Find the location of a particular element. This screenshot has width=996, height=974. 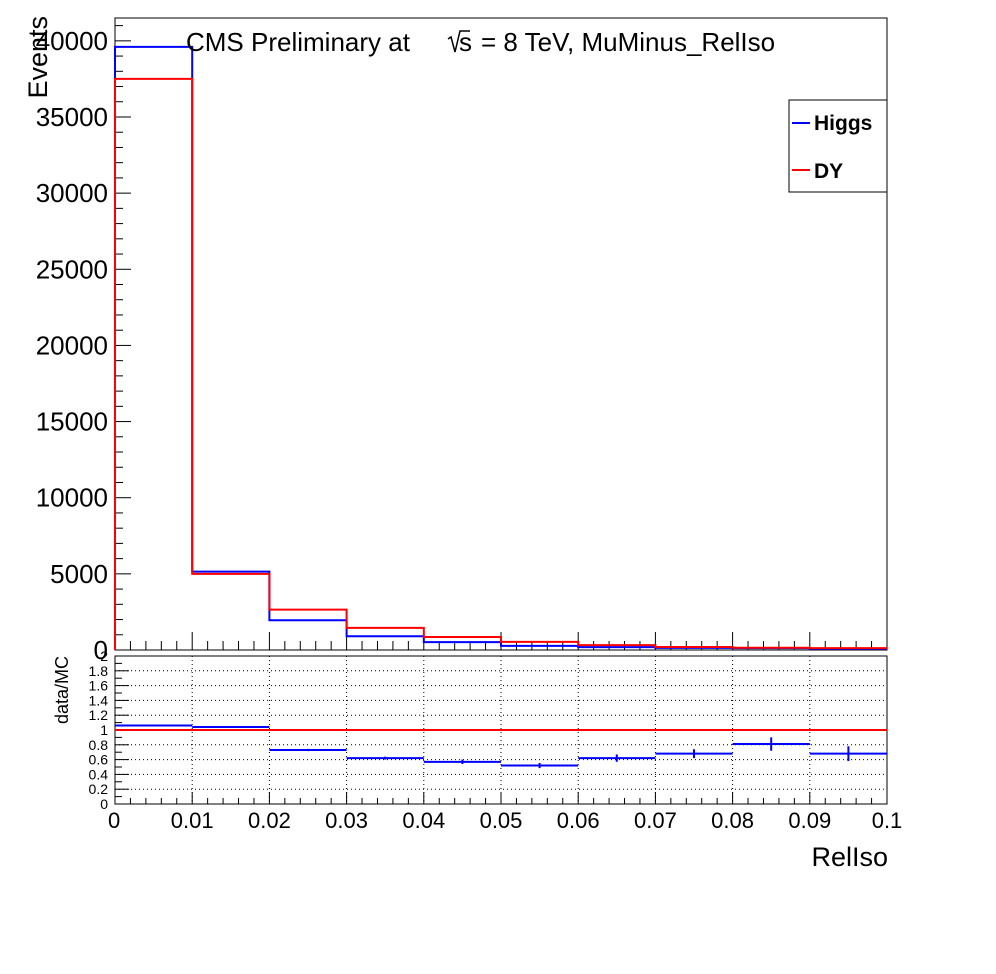

ratio-y-tick-label: 1.2 is located at coordinates (99, 715).